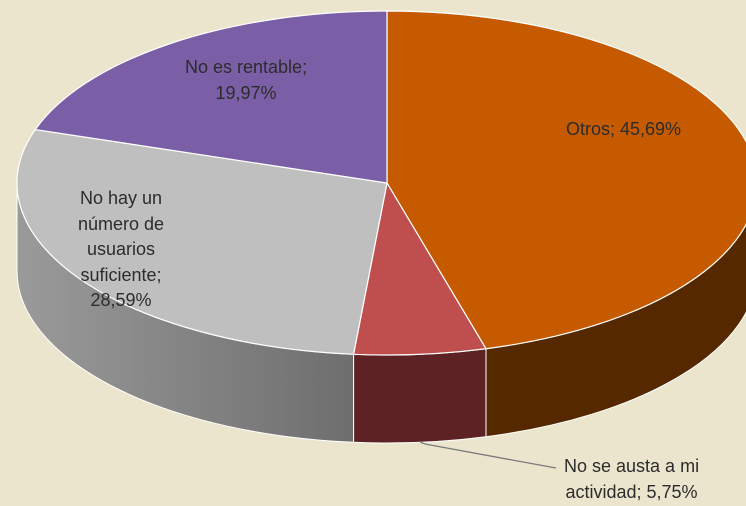 This screenshot has width=746, height=506. I want to click on pie-slice-no-se-austa-a-mi-actividad, so click(419, 268).